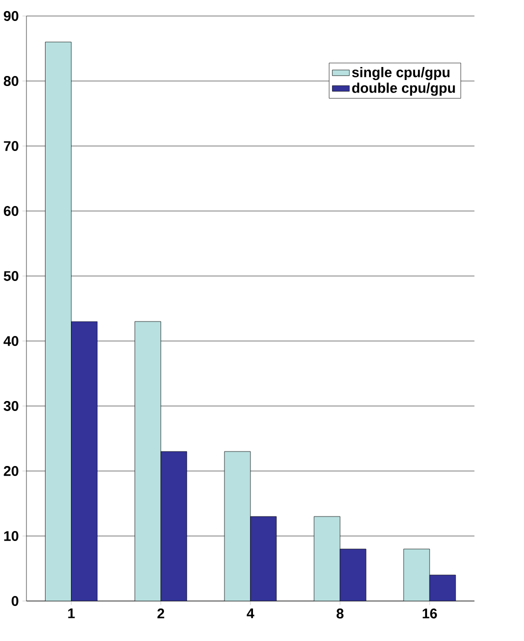 The height and width of the screenshot is (641, 524). Describe the element at coordinates (11, 16) in the screenshot. I see `y-tick-label: 90` at that location.